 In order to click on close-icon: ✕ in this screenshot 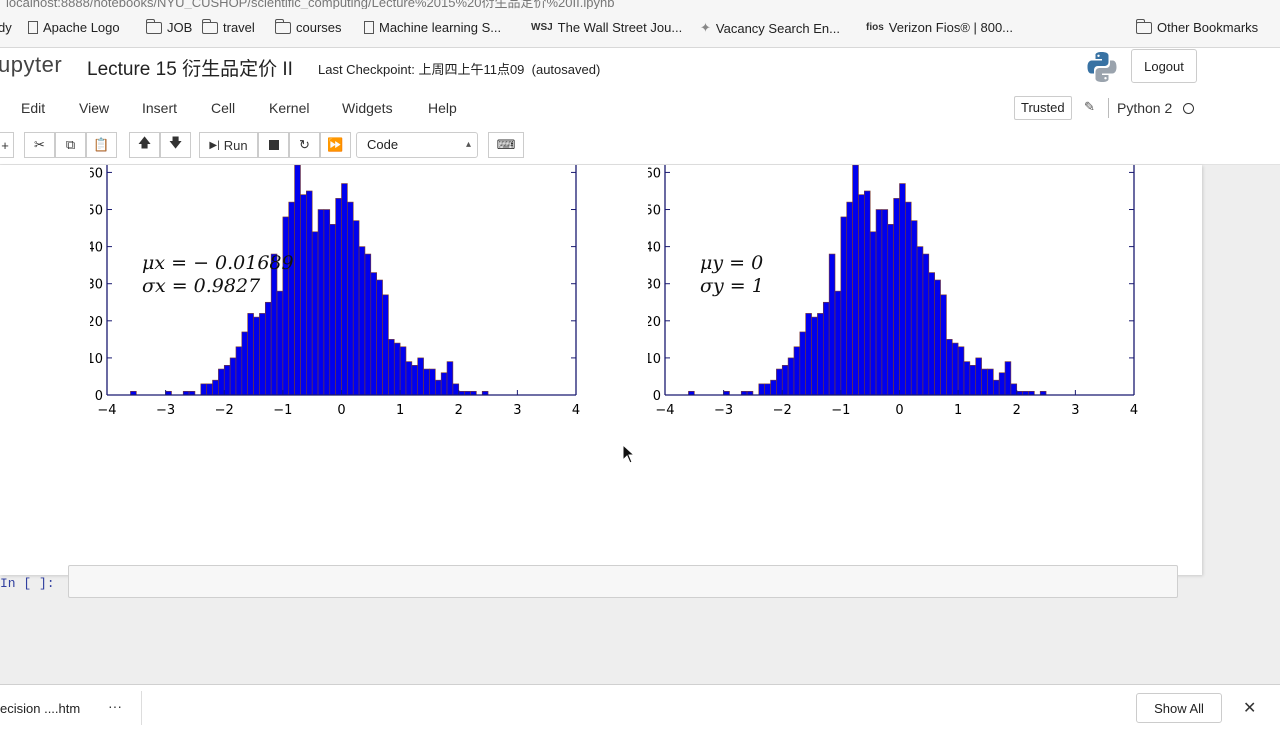, I will do `click(1250, 708)`.